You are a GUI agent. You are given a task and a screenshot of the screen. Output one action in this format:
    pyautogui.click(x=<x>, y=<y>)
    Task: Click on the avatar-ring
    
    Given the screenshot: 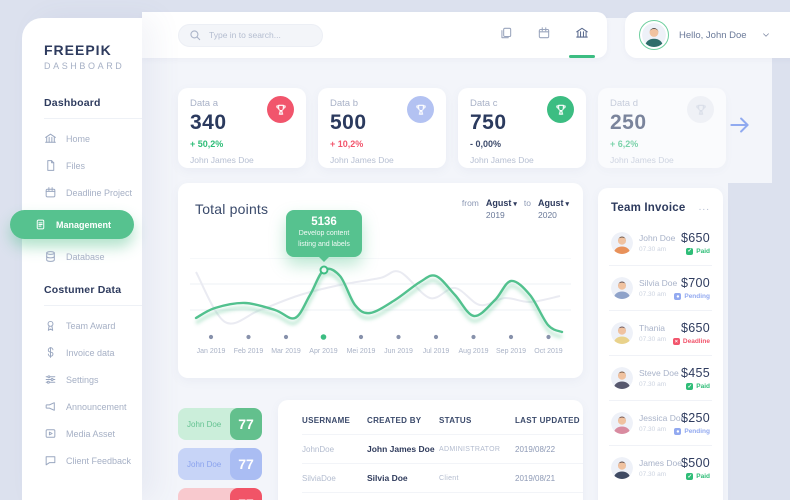 What is the action you would take?
    pyautogui.click(x=654, y=35)
    